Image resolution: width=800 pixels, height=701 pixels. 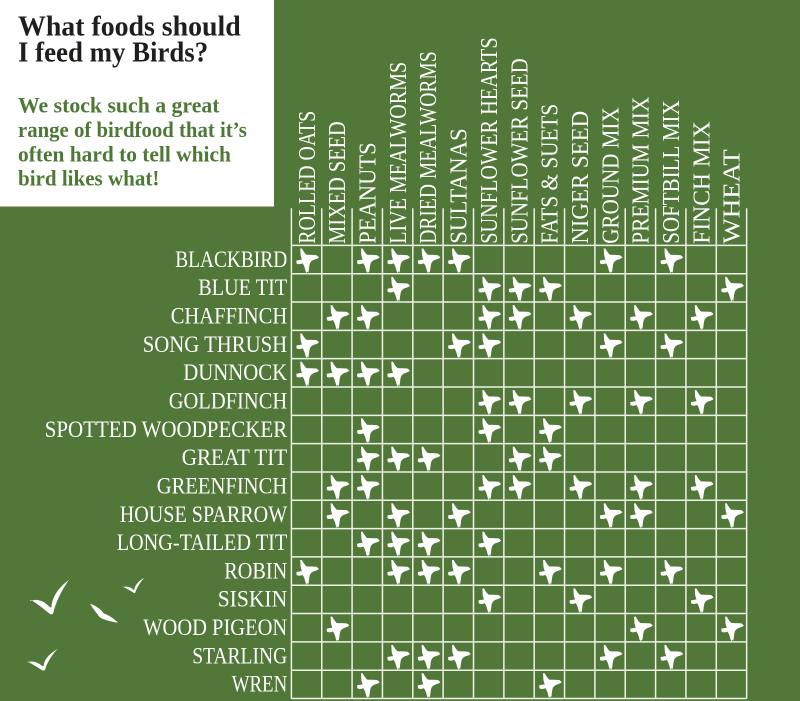 I want to click on svg-text: PEANUTS, so click(x=369, y=193).